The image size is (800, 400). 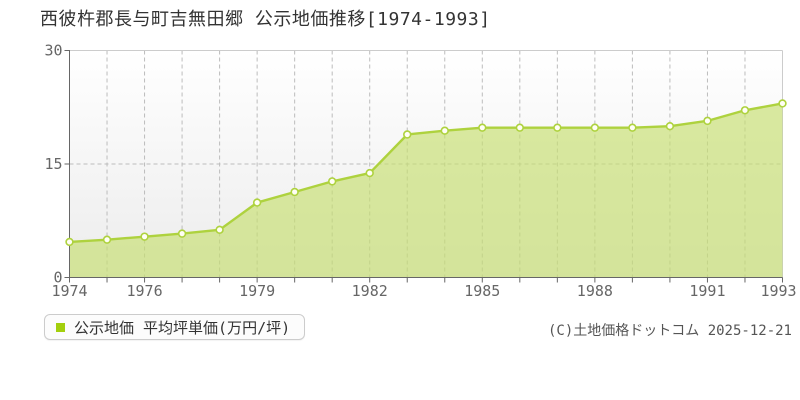 What do you see at coordinates (778, 291) in the screenshot?
I see `x-tick-label: 1993` at bounding box center [778, 291].